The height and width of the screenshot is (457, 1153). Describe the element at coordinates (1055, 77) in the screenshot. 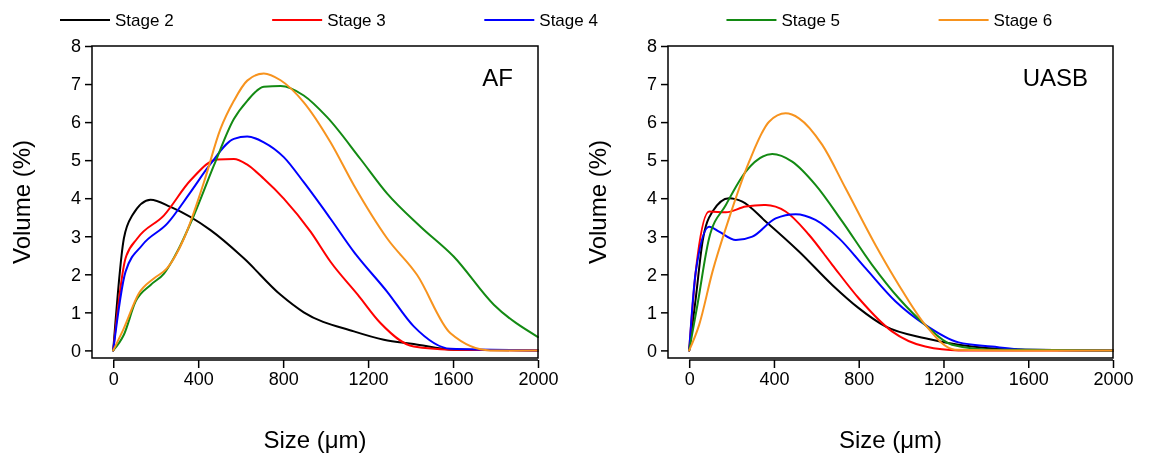

I see `annotation: UASB` at that location.